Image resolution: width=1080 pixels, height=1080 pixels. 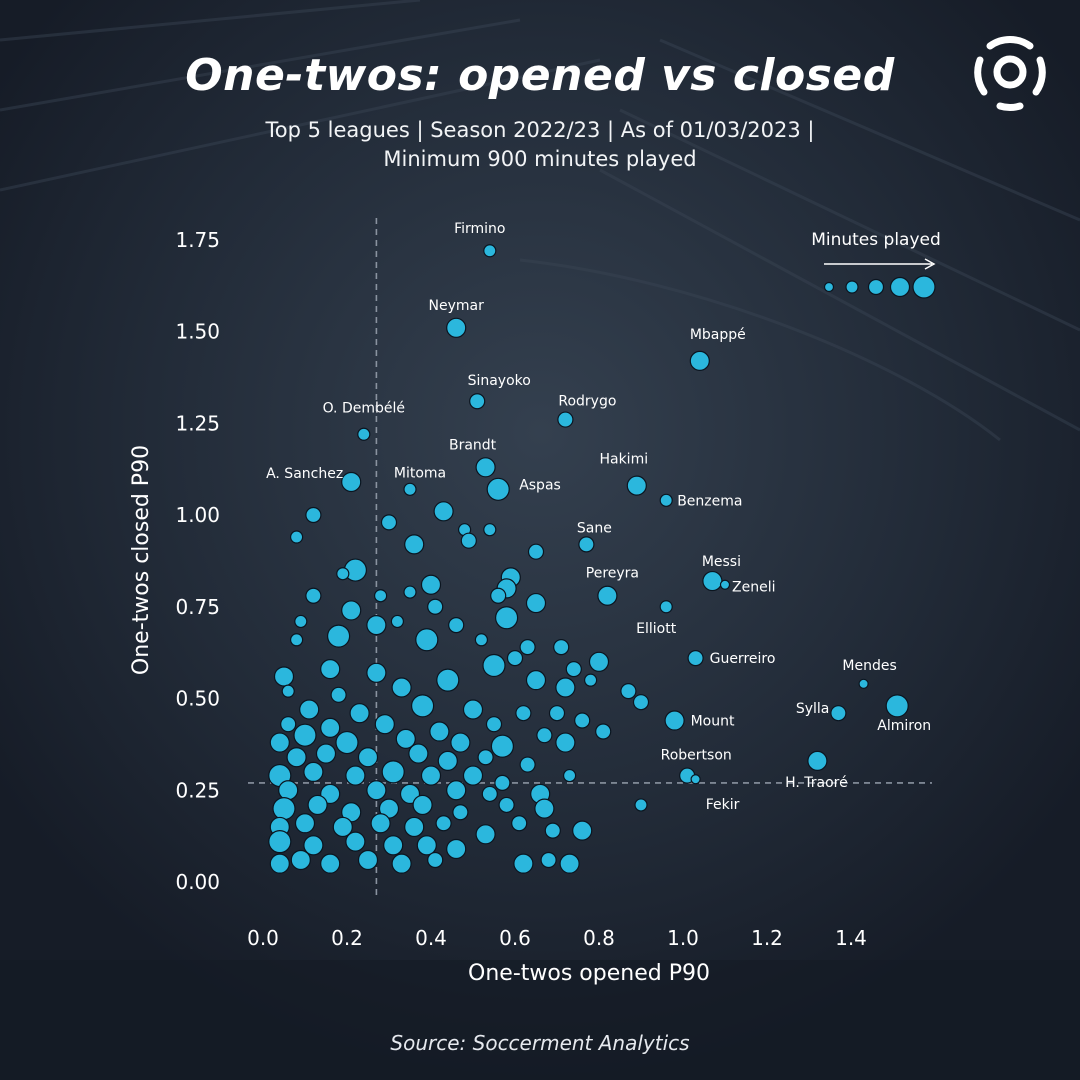 What do you see at coordinates (851, 938) in the screenshot?
I see `x-tick-label: 1.4` at bounding box center [851, 938].